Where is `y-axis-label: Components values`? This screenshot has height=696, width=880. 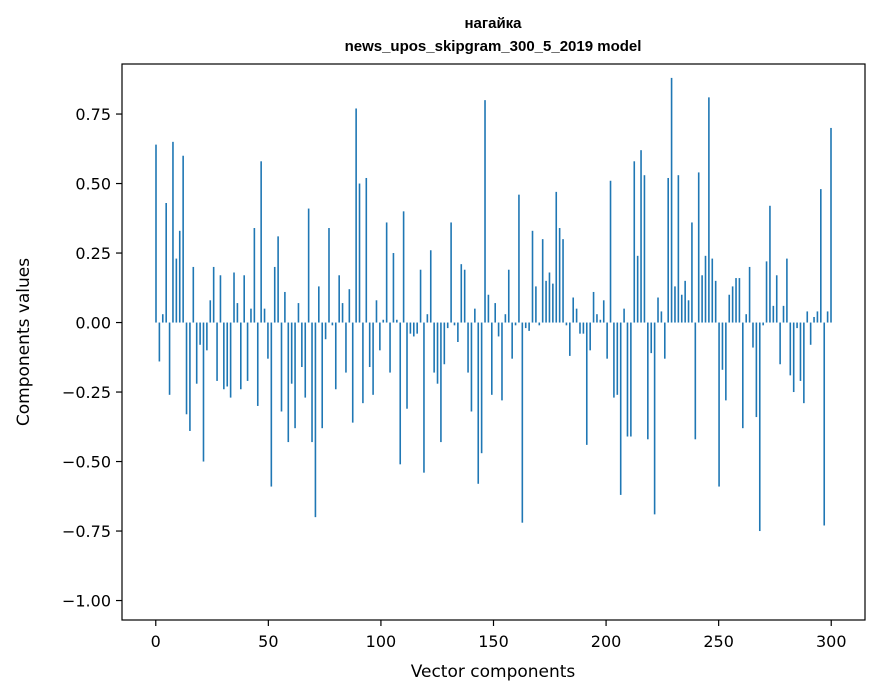
y-axis-label: Components values is located at coordinates (24, 342).